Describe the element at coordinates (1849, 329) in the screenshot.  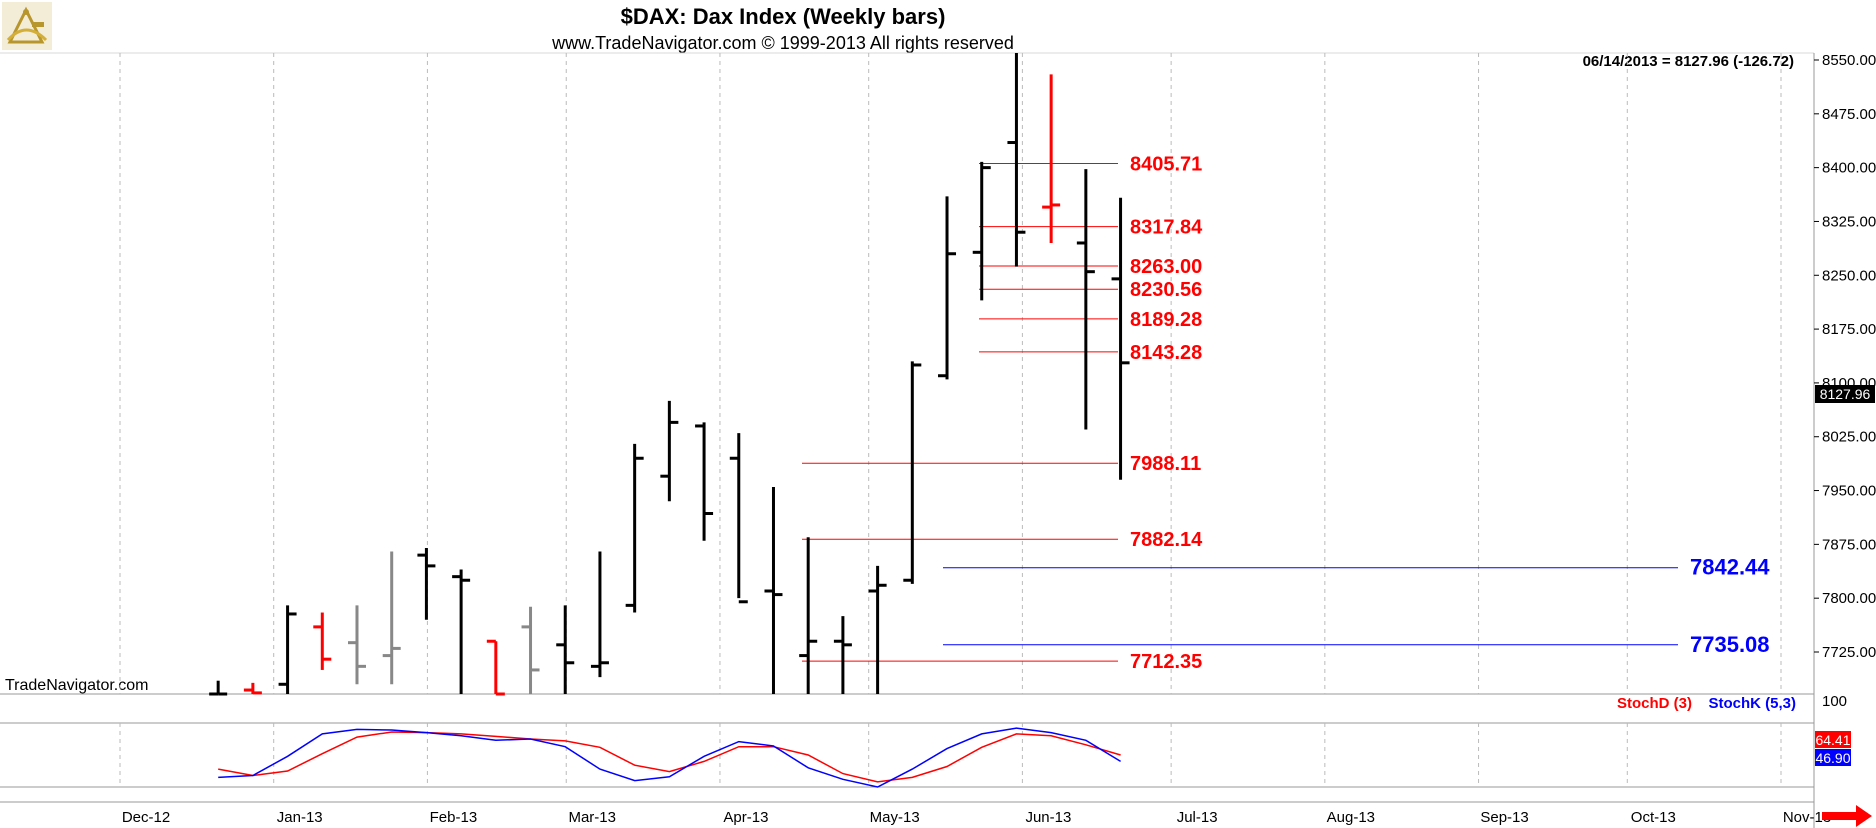
I see `y-tick-label: 8175.00` at that location.